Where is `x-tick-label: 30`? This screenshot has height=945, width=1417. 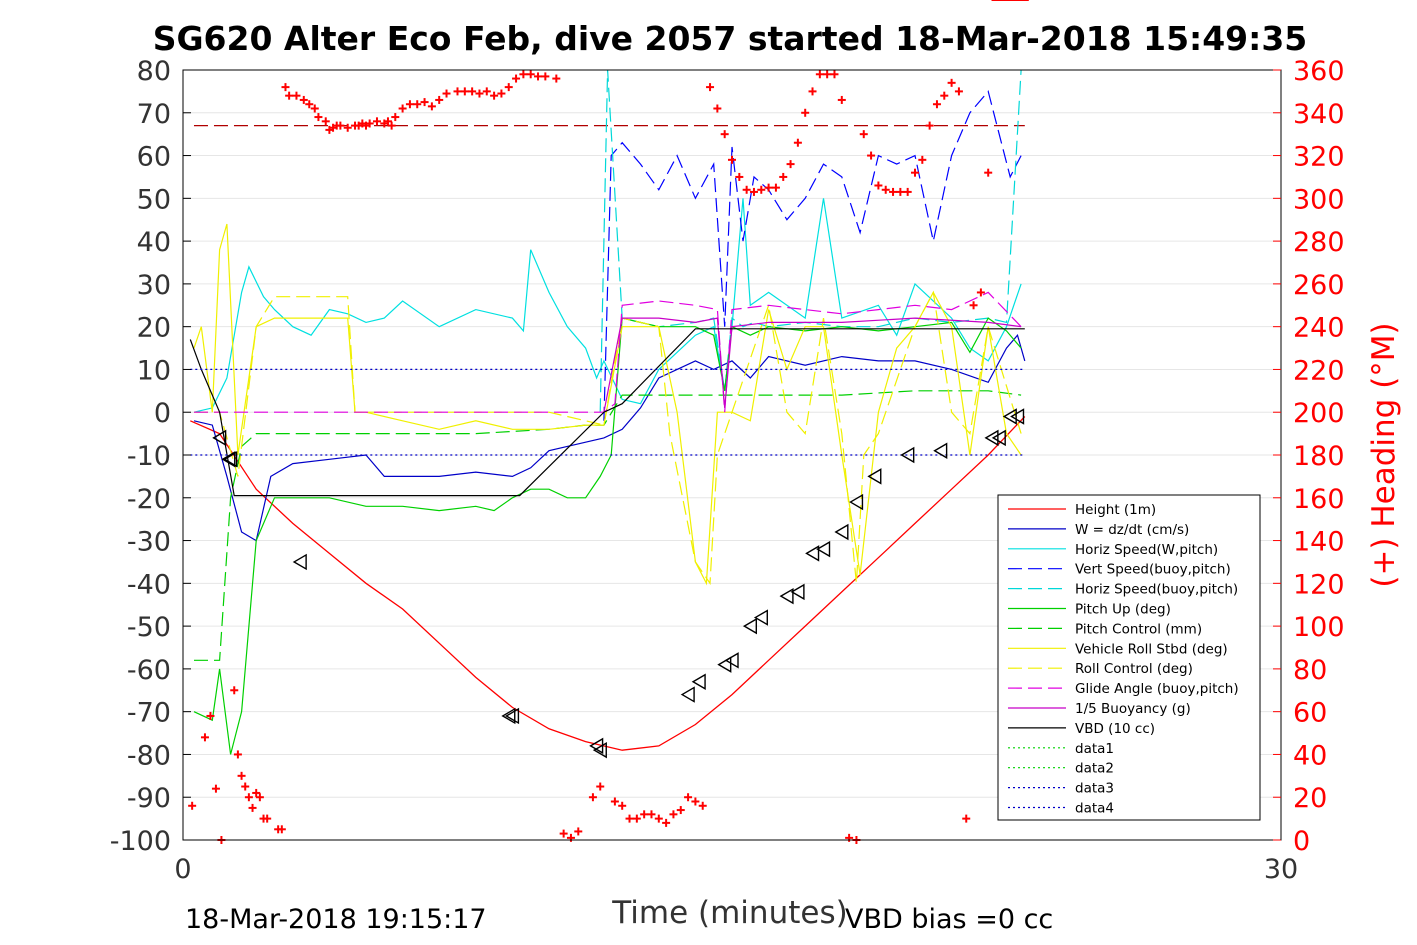 x-tick-label: 30 is located at coordinates (1281, 869).